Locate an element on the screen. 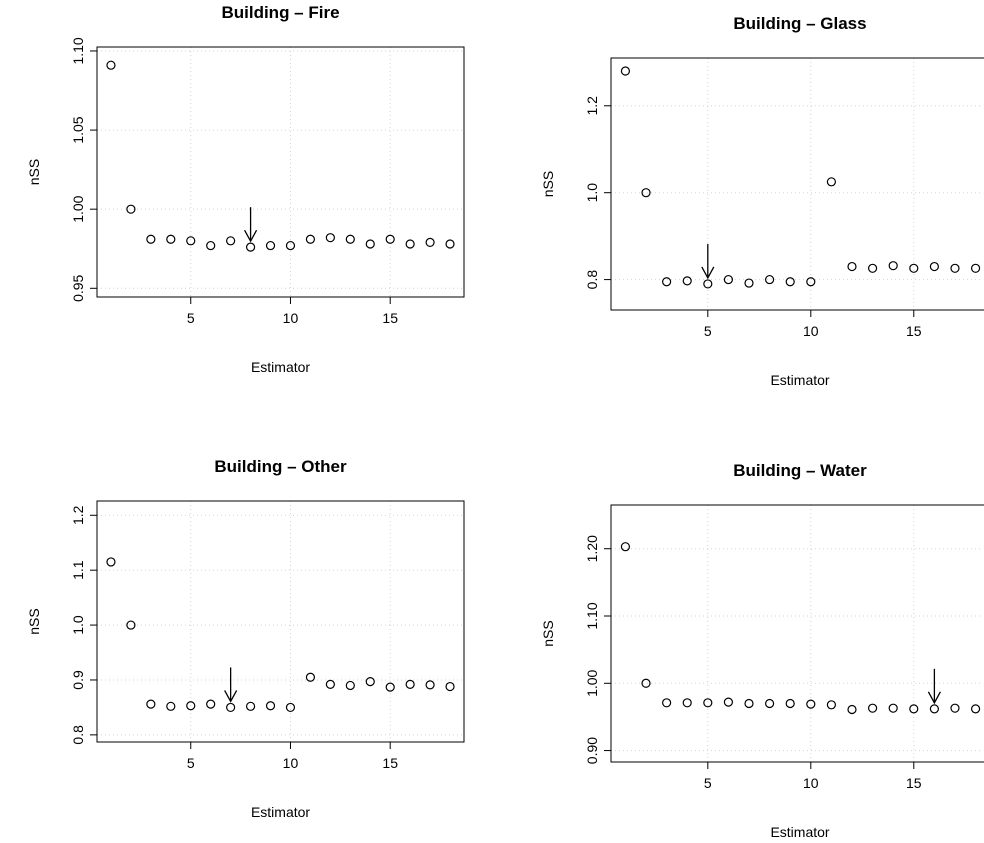 This screenshot has height=843, width=984. y-tick-label: 0.90 is located at coordinates (592, 750).